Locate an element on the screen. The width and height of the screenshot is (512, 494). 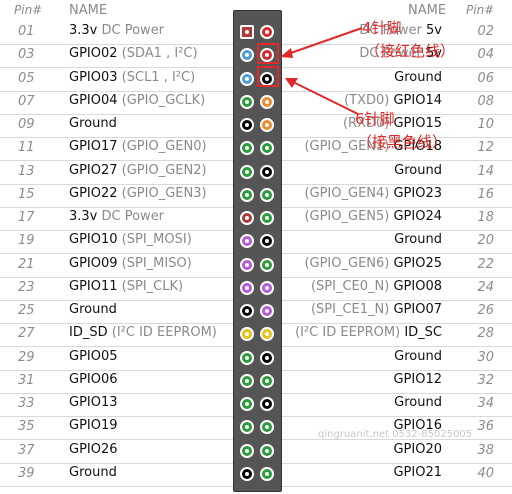
pin-name-left: 3.3v DC Power is located at coordinates (116, 30).